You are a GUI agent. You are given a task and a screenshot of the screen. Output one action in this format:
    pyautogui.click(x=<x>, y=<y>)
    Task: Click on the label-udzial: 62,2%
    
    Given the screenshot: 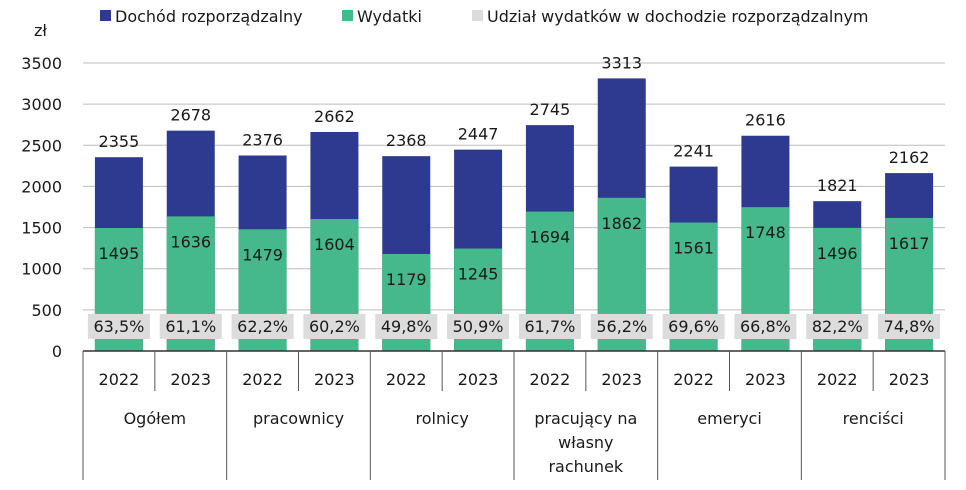 What is the action you would take?
    pyautogui.click(x=262, y=326)
    